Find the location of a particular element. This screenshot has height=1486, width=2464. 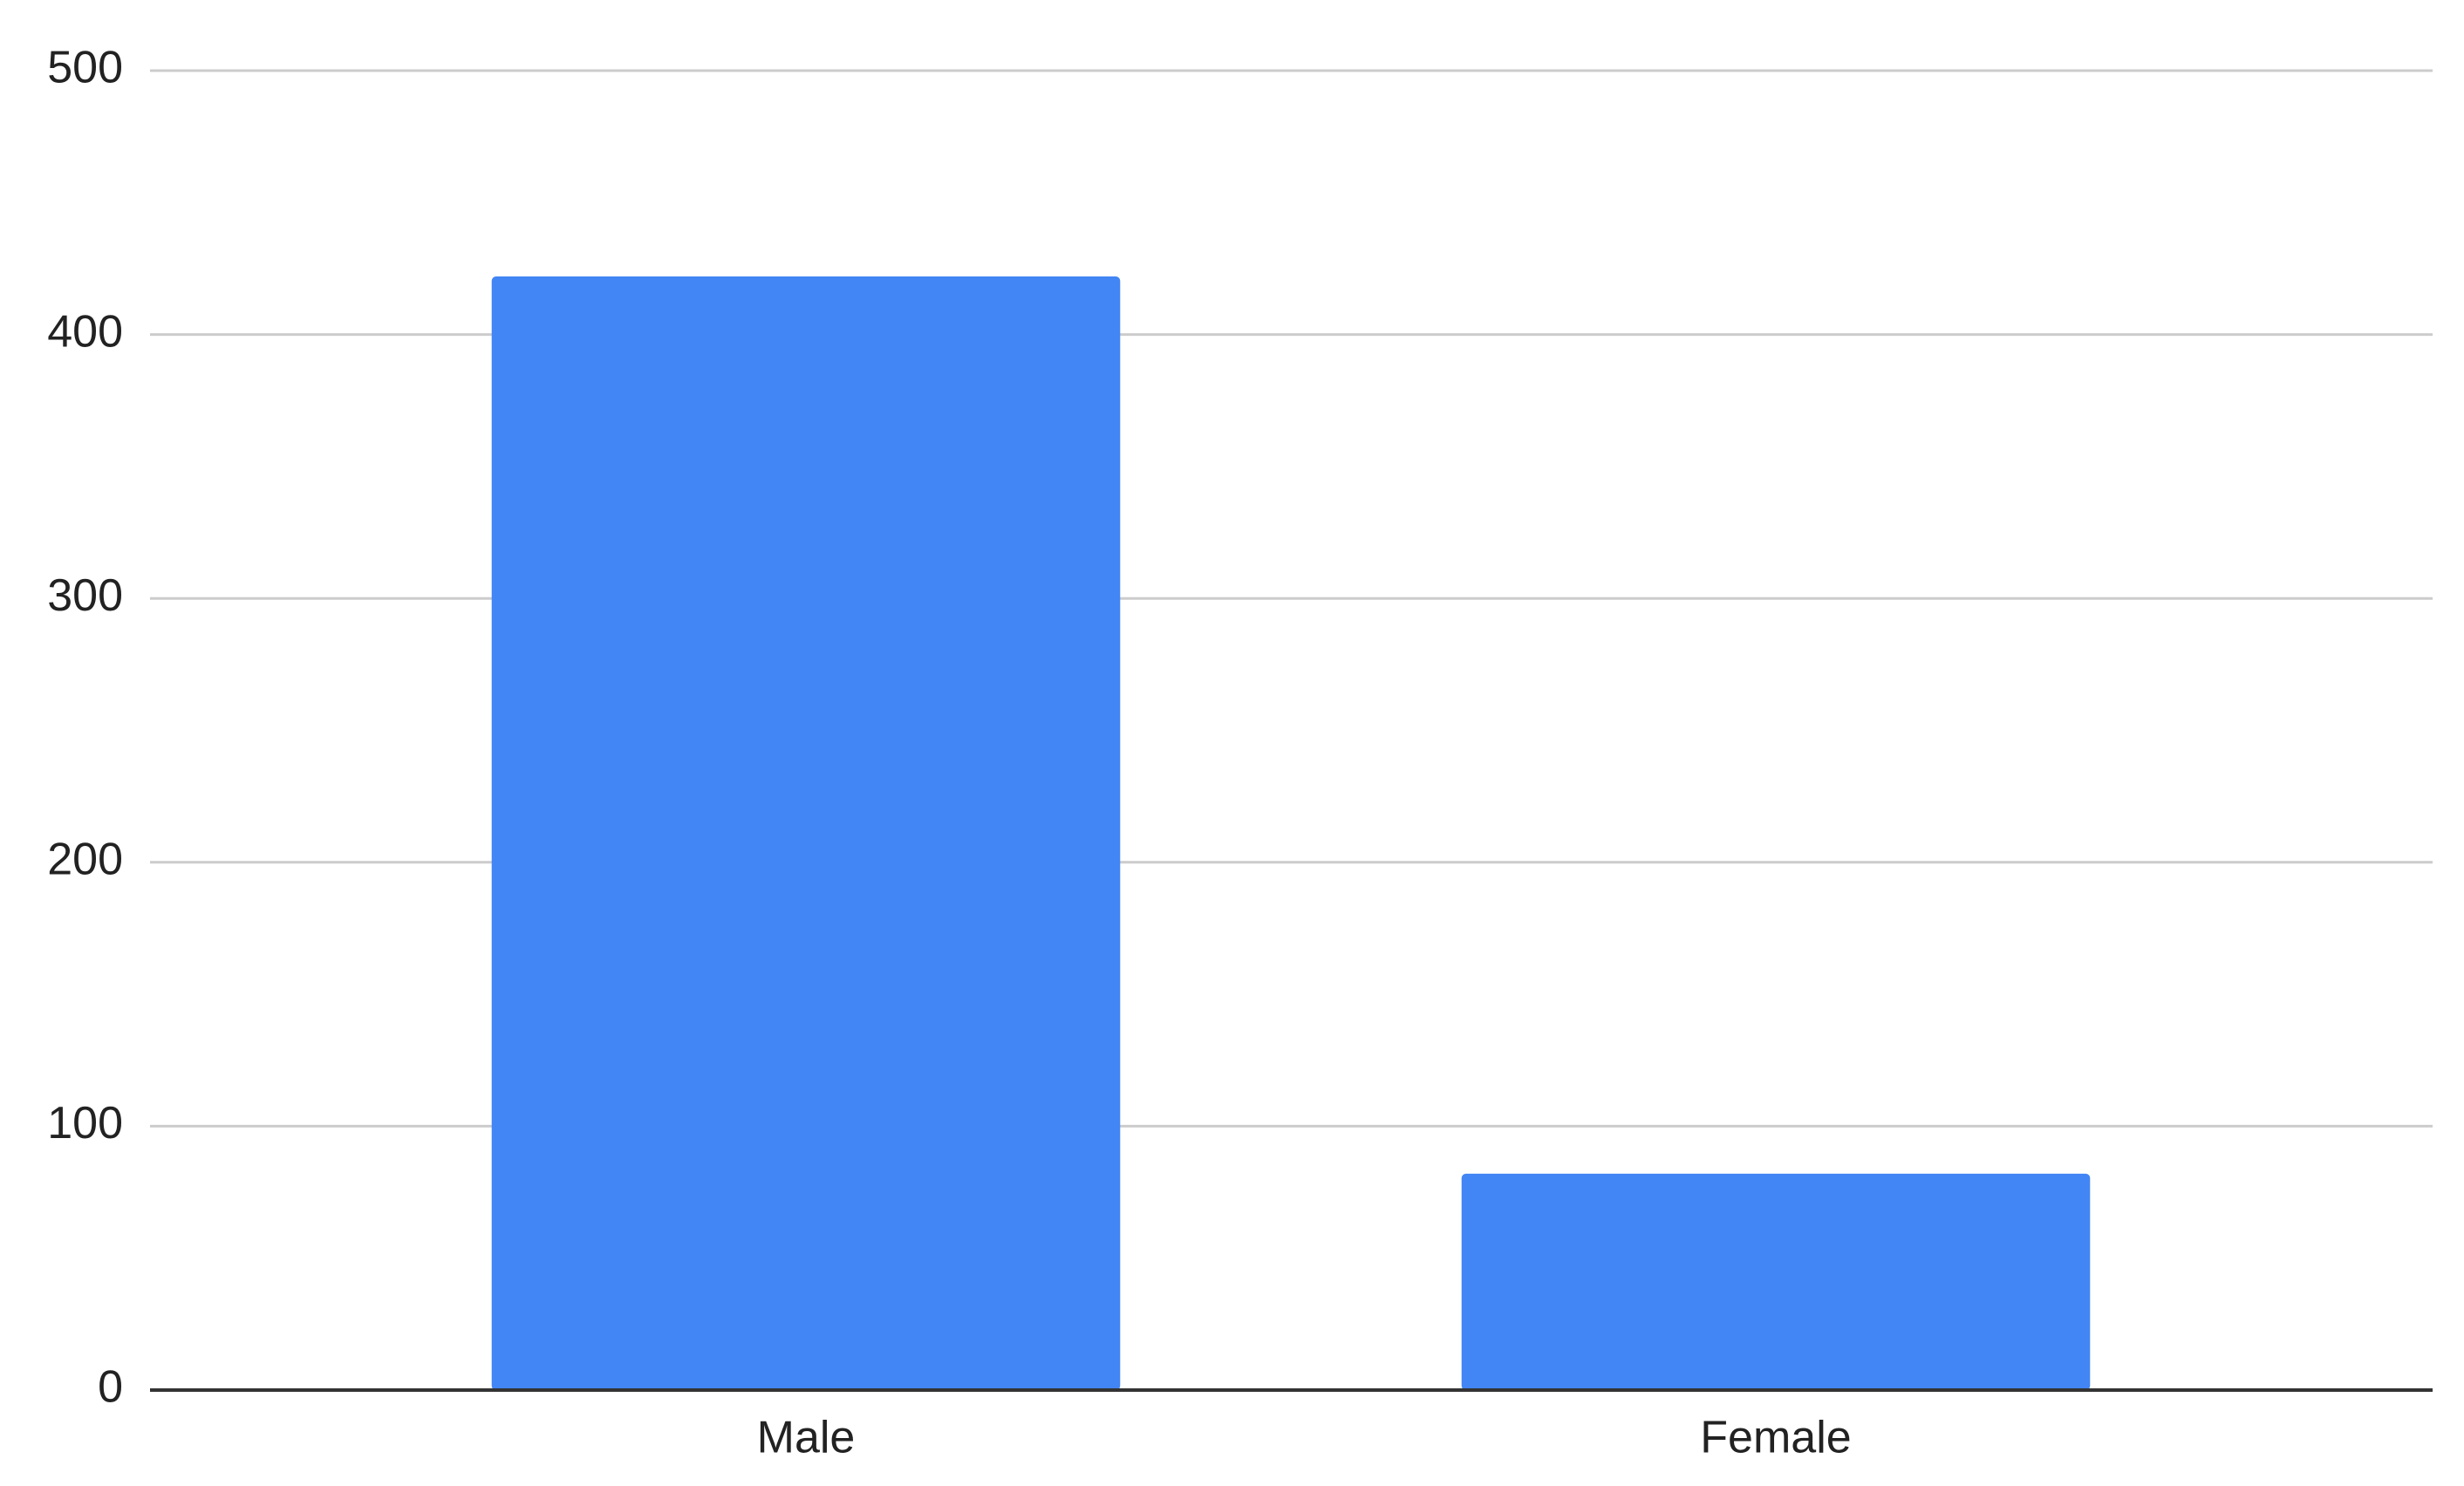

y-tick-label: 0 is located at coordinates (110, 1387).